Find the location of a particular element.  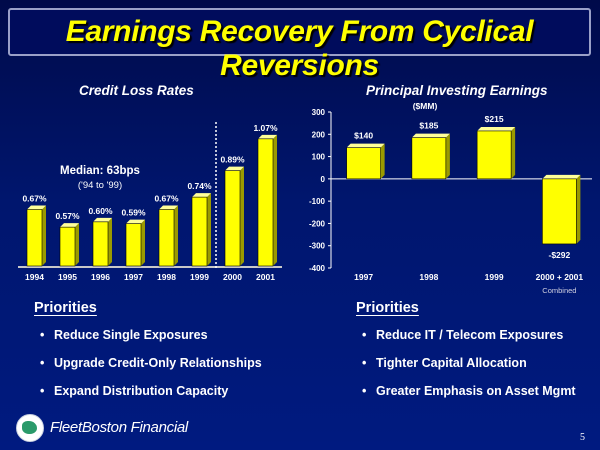

principal-investing-value-label: $215 is located at coordinates (494, 119).